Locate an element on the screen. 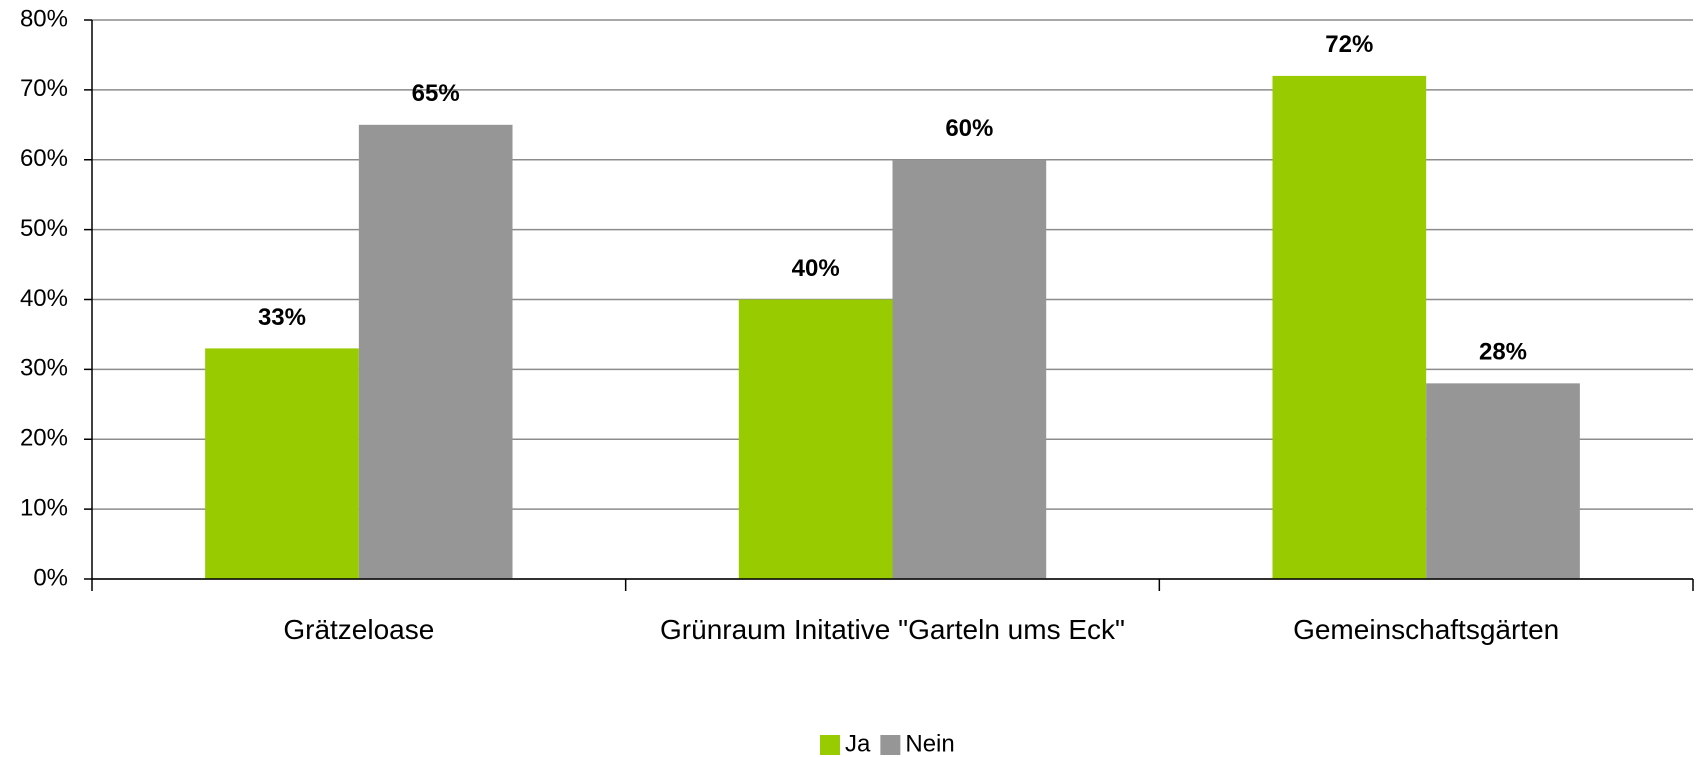 Image resolution: width=1696 pixels, height=757 pixels. legend-label: Ja is located at coordinates (858, 743).